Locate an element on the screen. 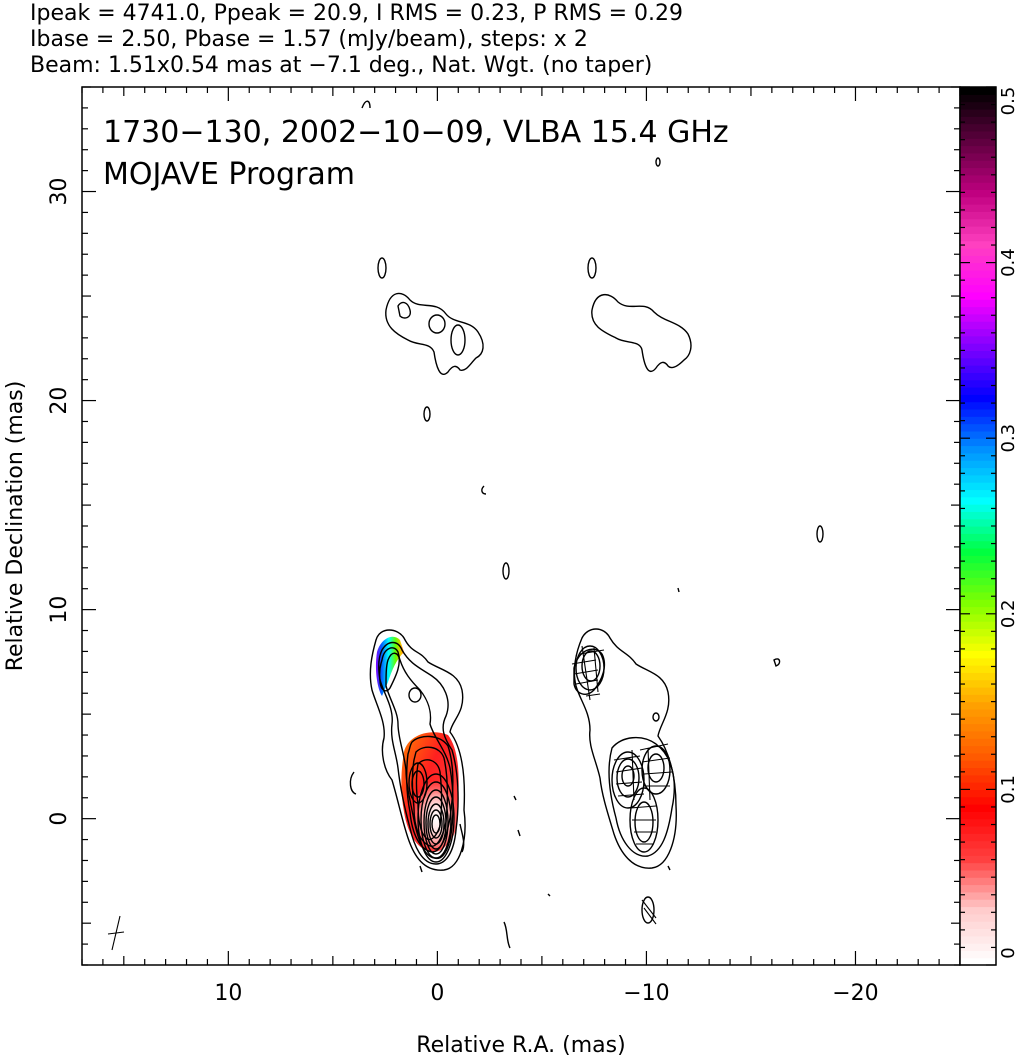 This screenshot has height=1061, width=1022. contour-jet-knot-a is located at coordinates (418, 783).